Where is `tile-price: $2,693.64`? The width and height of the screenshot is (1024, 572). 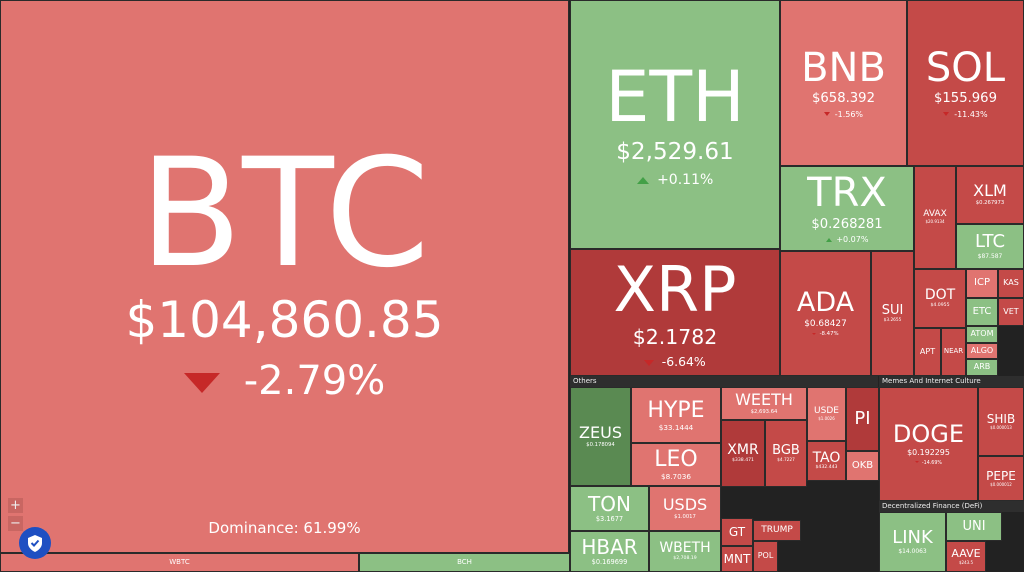
tile-price: $2,693.64 is located at coordinates (764, 411).